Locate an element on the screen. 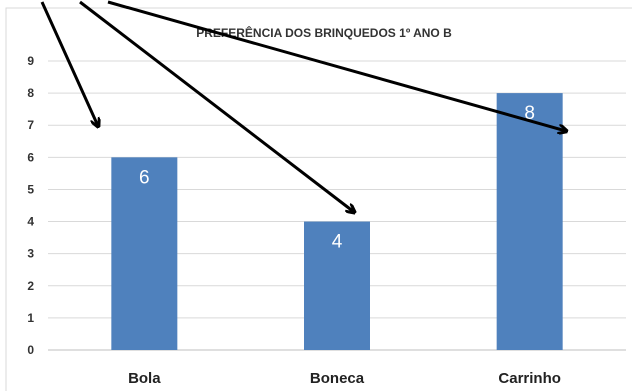 The image size is (632, 391). chart-title: PREFERÊNCIA DOS BRINQUEDOS 1º ANO B is located at coordinates (324, 32).